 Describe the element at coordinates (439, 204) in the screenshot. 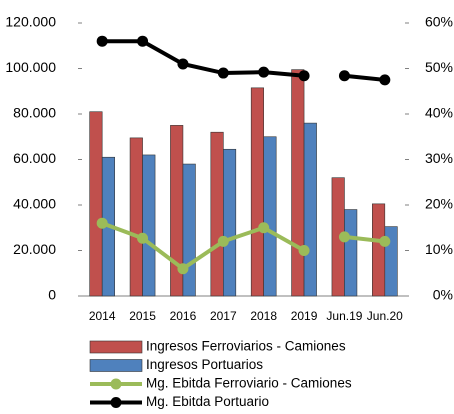

I see `y2-tick-label: 20%` at that location.